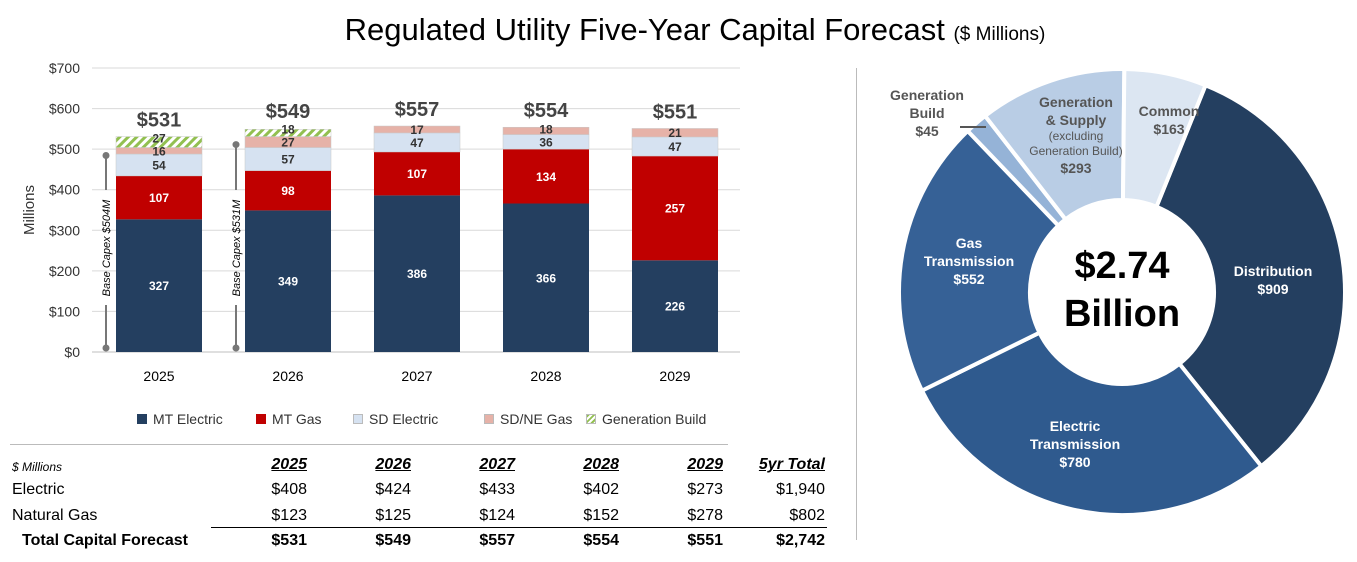 This screenshot has width=1357, height=562. What do you see at coordinates (287, 376) in the screenshot?
I see `x-tick-label: 2026` at bounding box center [287, 376].